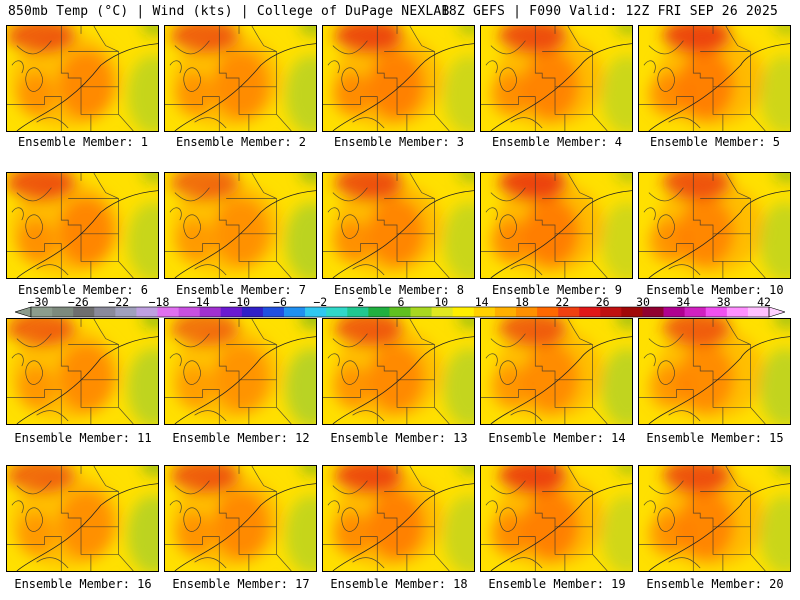 The width and height of the screenshot is (800, 600). I want to click on colorbar-tick-label: −10, so click(240, 302).